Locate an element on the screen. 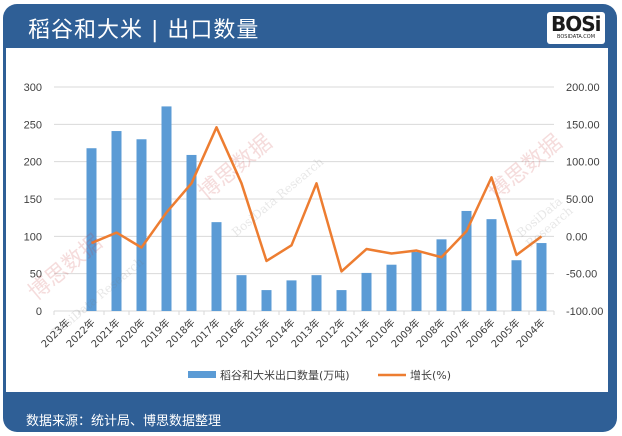 The image size is (622, 436). left-axis-tick: 50 is located at coordinates (36, 275).